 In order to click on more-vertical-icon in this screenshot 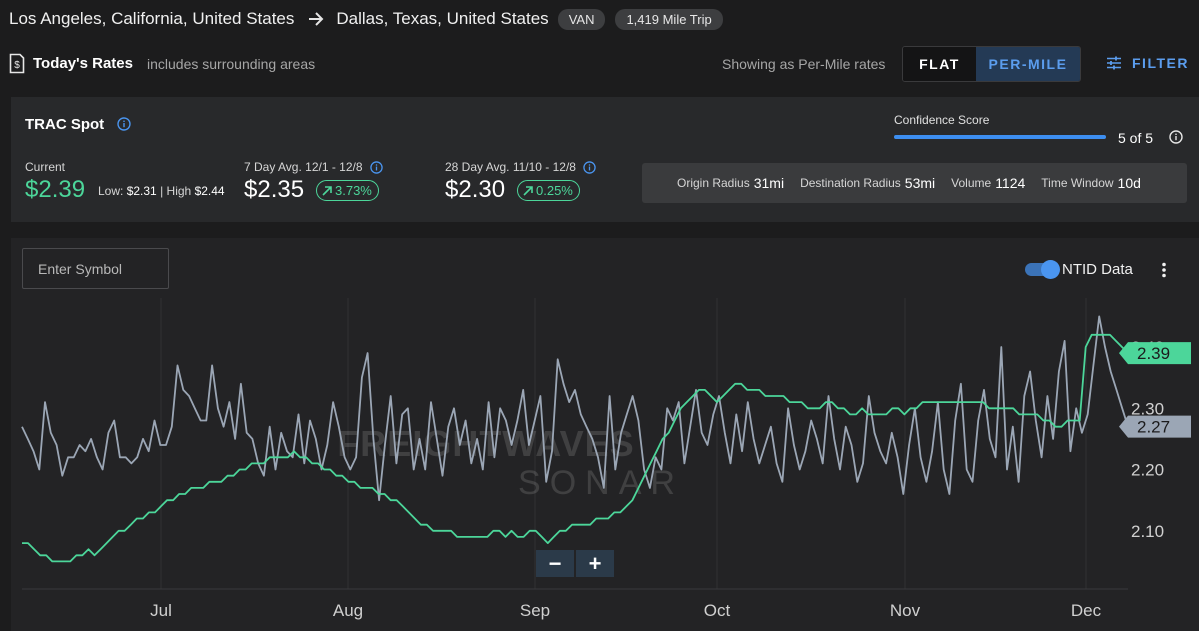, I will do `click(1164, 272)`.